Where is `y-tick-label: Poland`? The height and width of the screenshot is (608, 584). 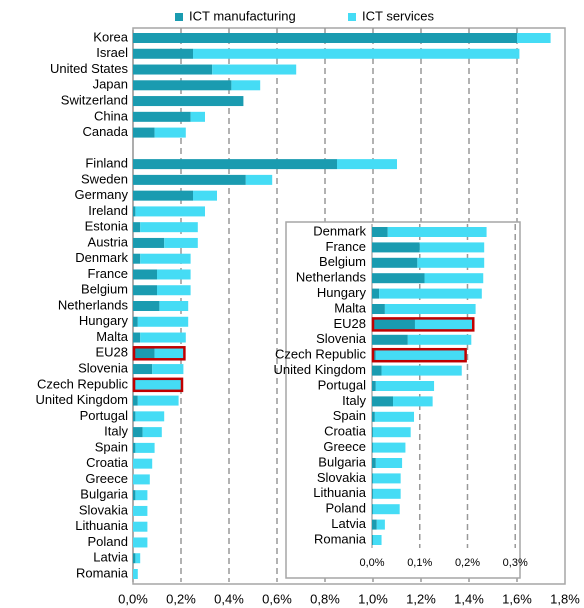
y-tick-label: Poland is located at coordinates (346, 508).